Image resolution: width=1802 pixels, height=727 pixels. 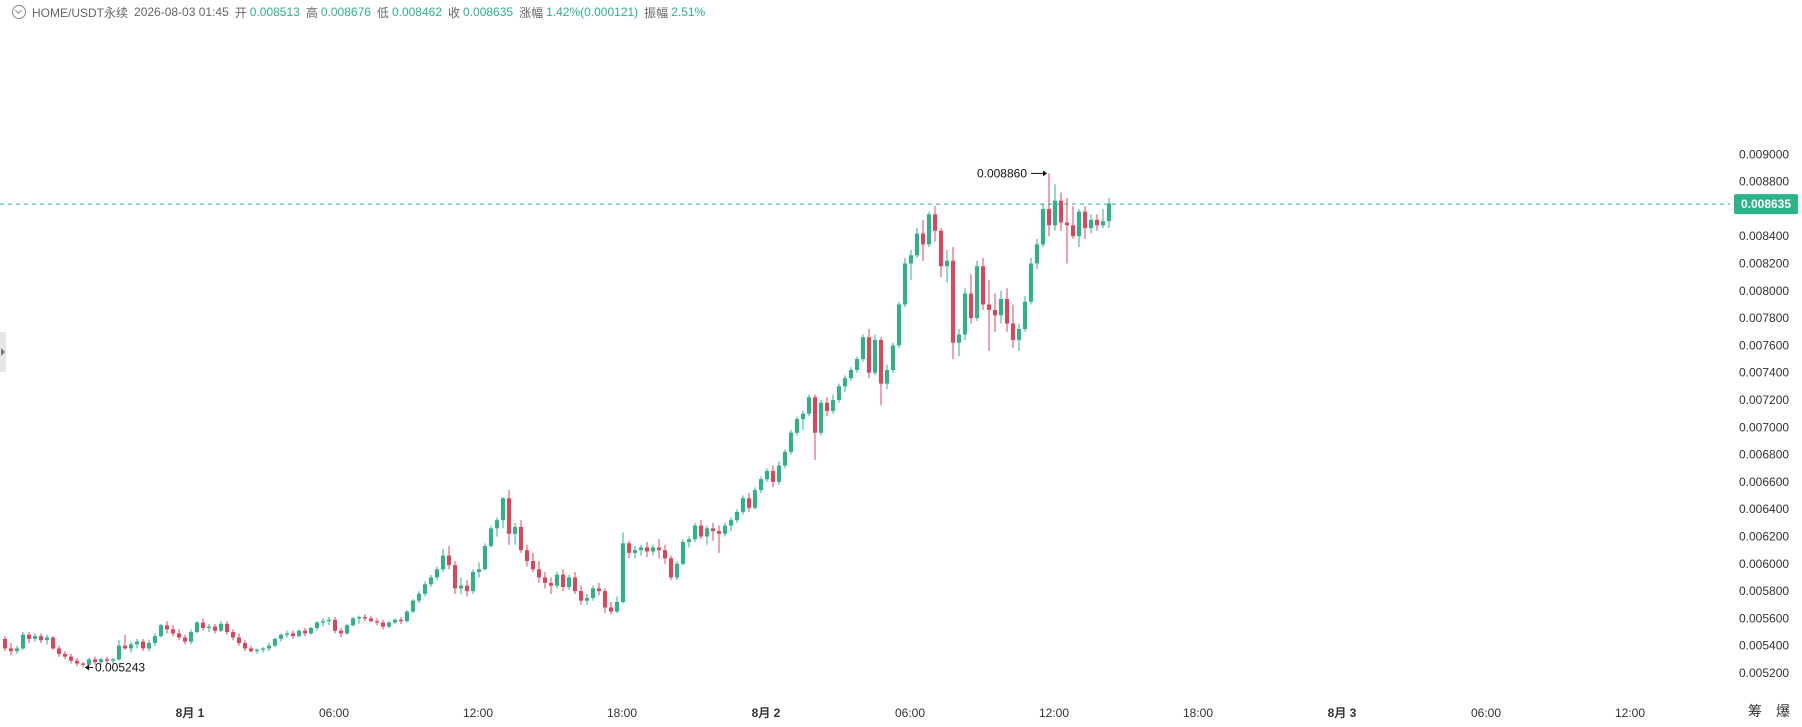 What do you see at coordinates (190, 713) in the screenshot?
I see `time-tick-label: 8月 1` at bounding box center [190, 713].